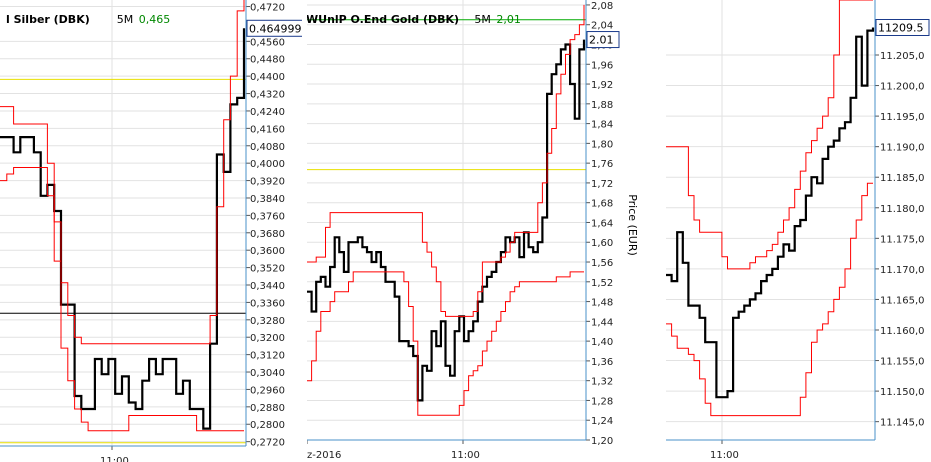 This screenshot has width=931, height=462. Describe the element at coordinates (602, 164) in the screenshot. I see `y-tick-label: 1,76` at that location.